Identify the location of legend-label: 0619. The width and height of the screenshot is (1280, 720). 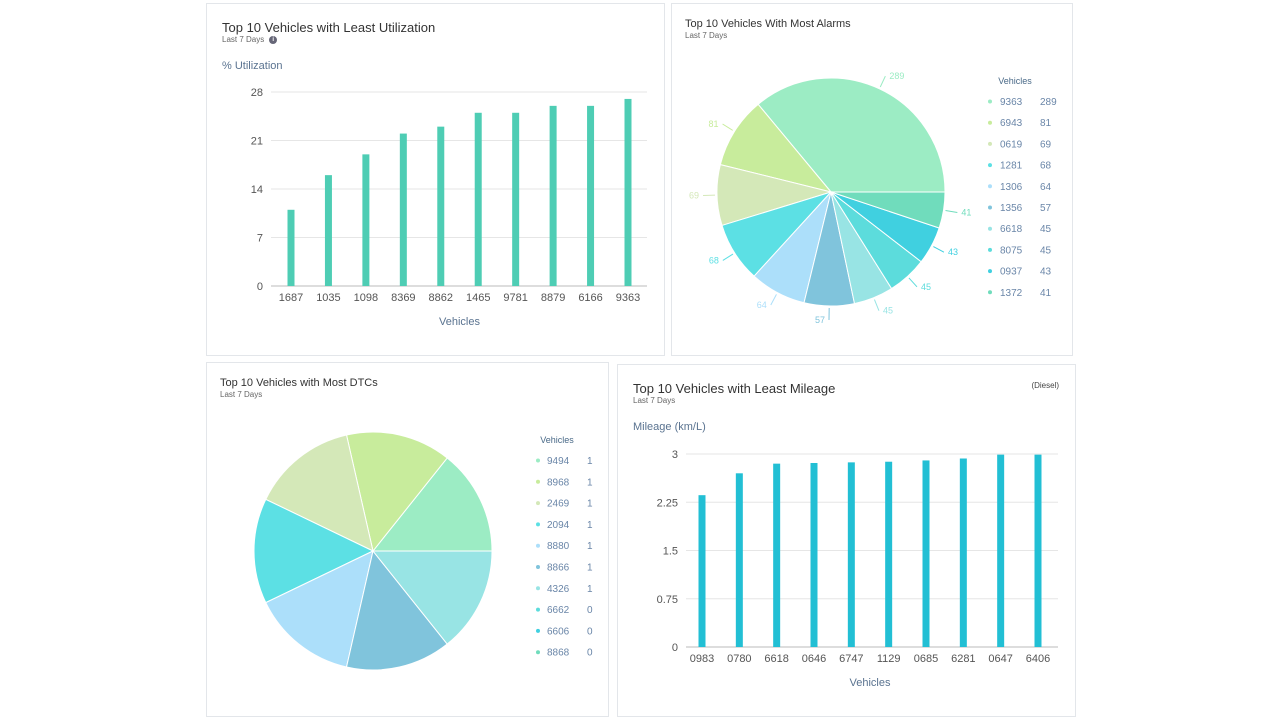
(1011, 144).